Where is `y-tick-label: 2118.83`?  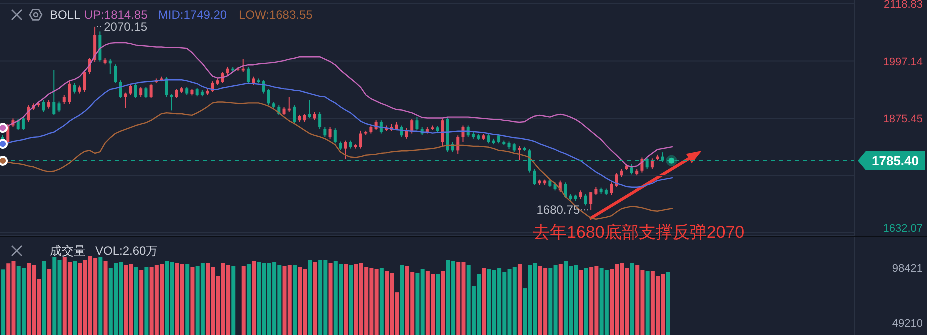
y-tick-label: 2118.83 is located at coordinates (903, 6).